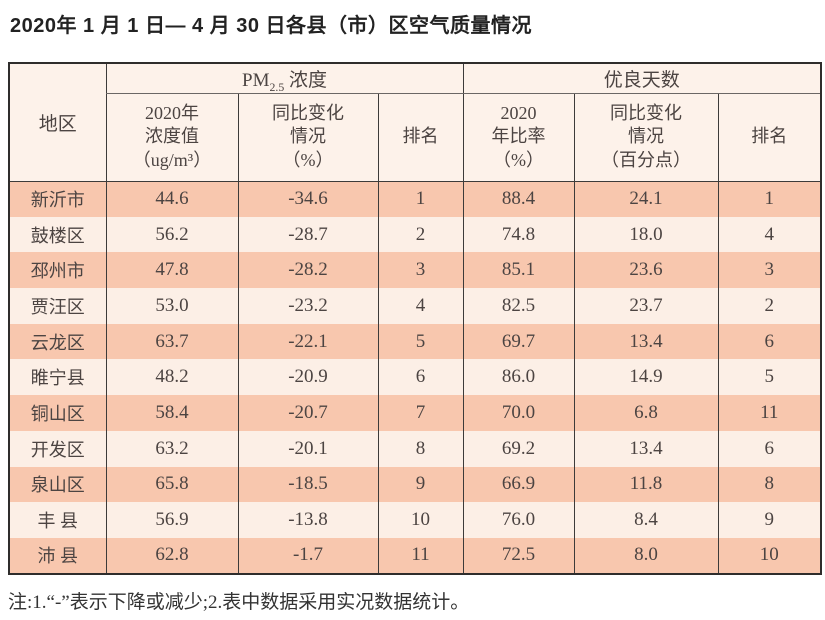  I want to click on cell-good_rank: 3, so click(769, 270).